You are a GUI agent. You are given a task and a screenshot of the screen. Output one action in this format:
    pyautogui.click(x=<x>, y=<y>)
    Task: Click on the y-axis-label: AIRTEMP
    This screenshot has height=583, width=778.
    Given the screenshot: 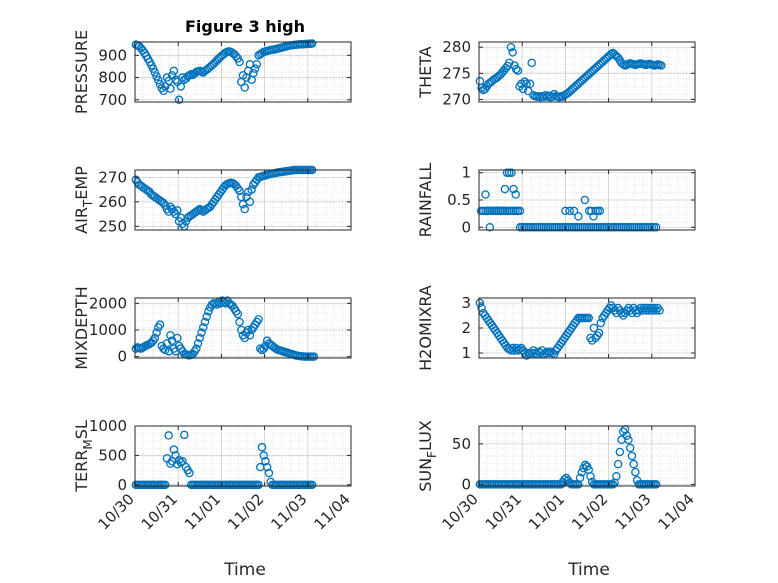 What is the action you would take?
    pyautogui.click(x=83, y=200)
    